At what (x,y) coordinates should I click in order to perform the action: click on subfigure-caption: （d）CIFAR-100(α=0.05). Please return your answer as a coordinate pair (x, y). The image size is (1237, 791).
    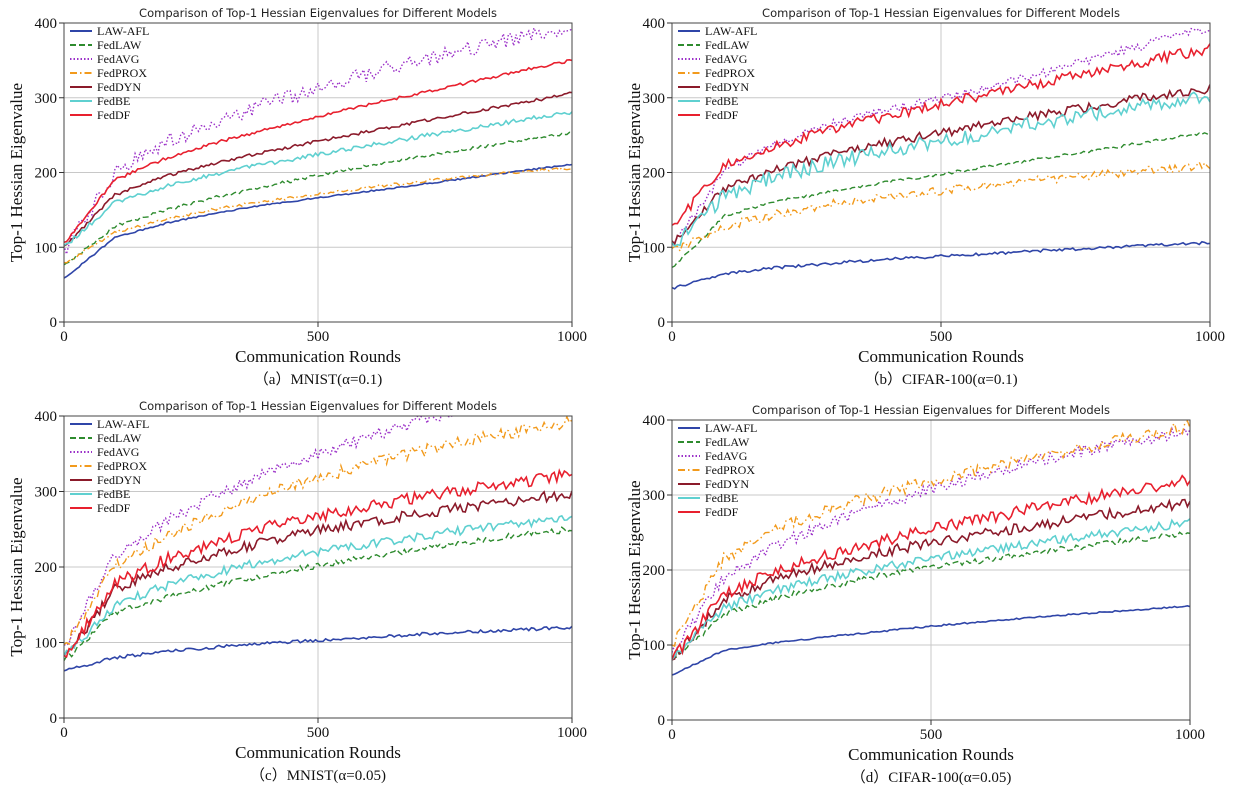
    Looking at the image, I should click on (931, 777).